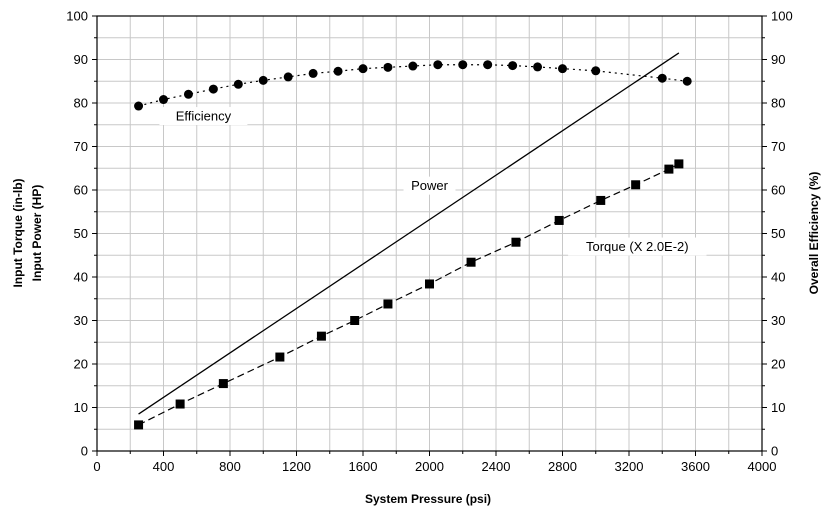 The width and height of the screenshot is (825, 510). Describe the element at coordinates (81, 407) in the screenshot. I see `y-tick-label-left: 10` at that location.